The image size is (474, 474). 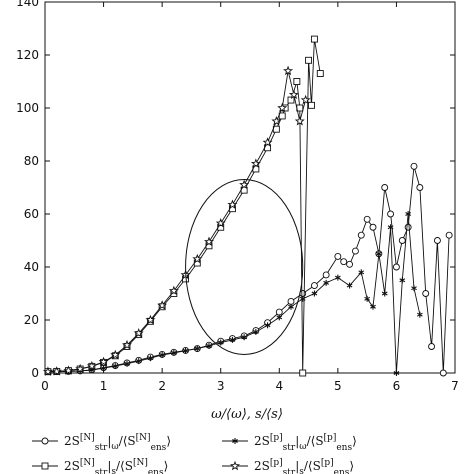 I want to click on annotation-ellipse, so click(x=244, y=267).